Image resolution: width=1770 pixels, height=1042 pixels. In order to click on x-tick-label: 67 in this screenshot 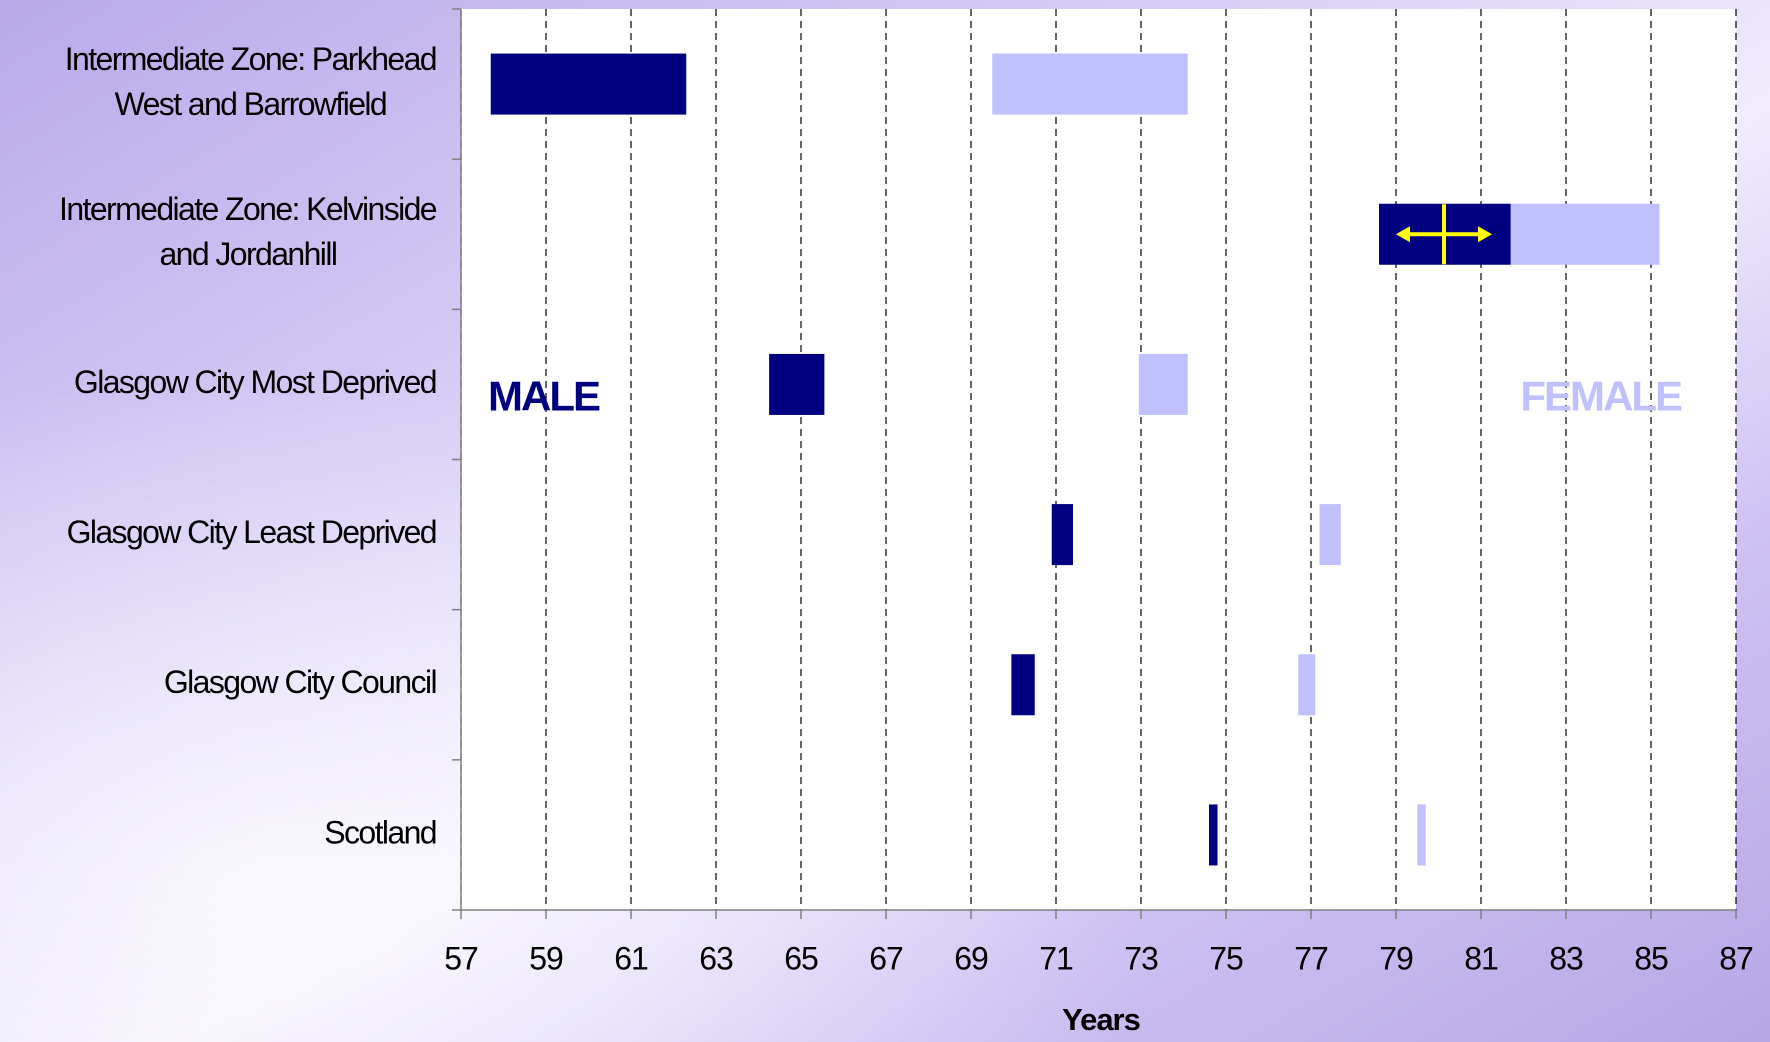, I will do `click(886, 958)`.